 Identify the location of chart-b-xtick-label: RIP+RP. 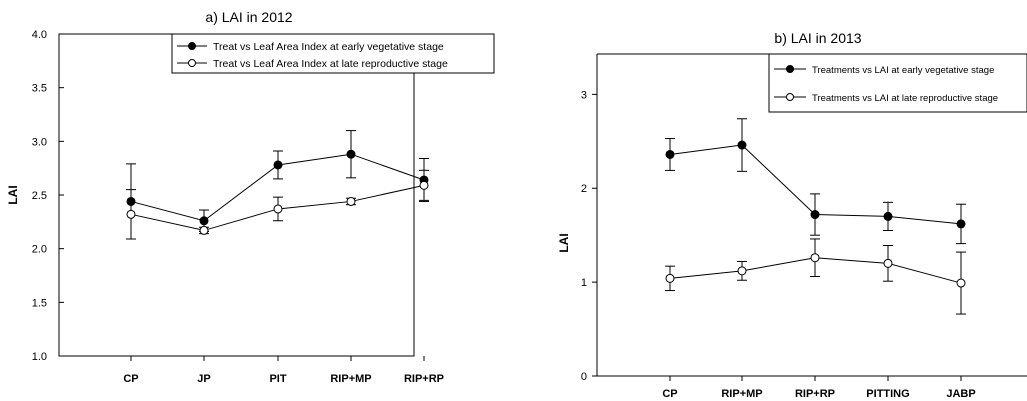
(815, 394).